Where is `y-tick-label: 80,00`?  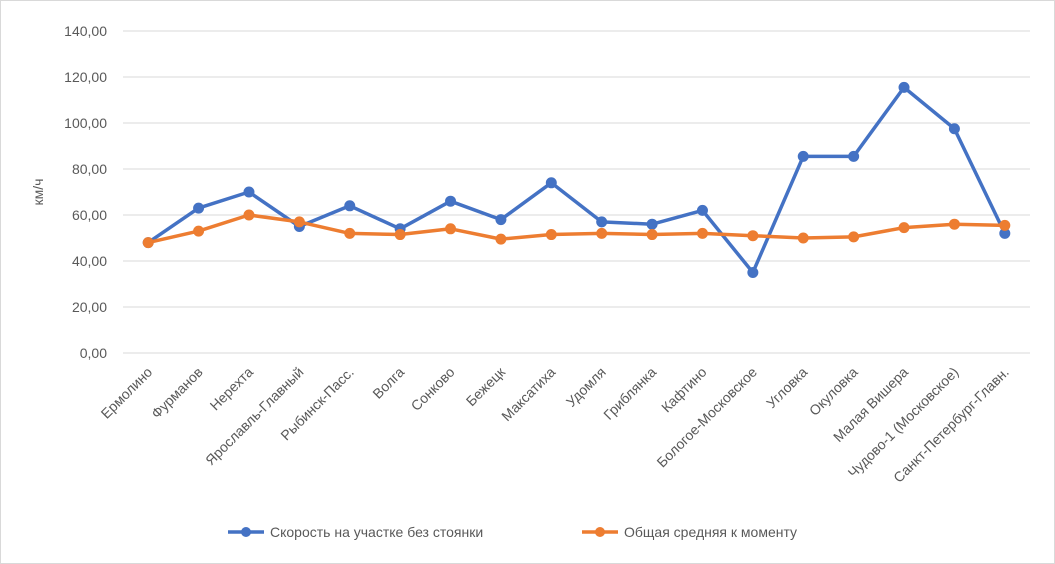 y-tick-label: 80,00 is located at coordinates (89, 169).